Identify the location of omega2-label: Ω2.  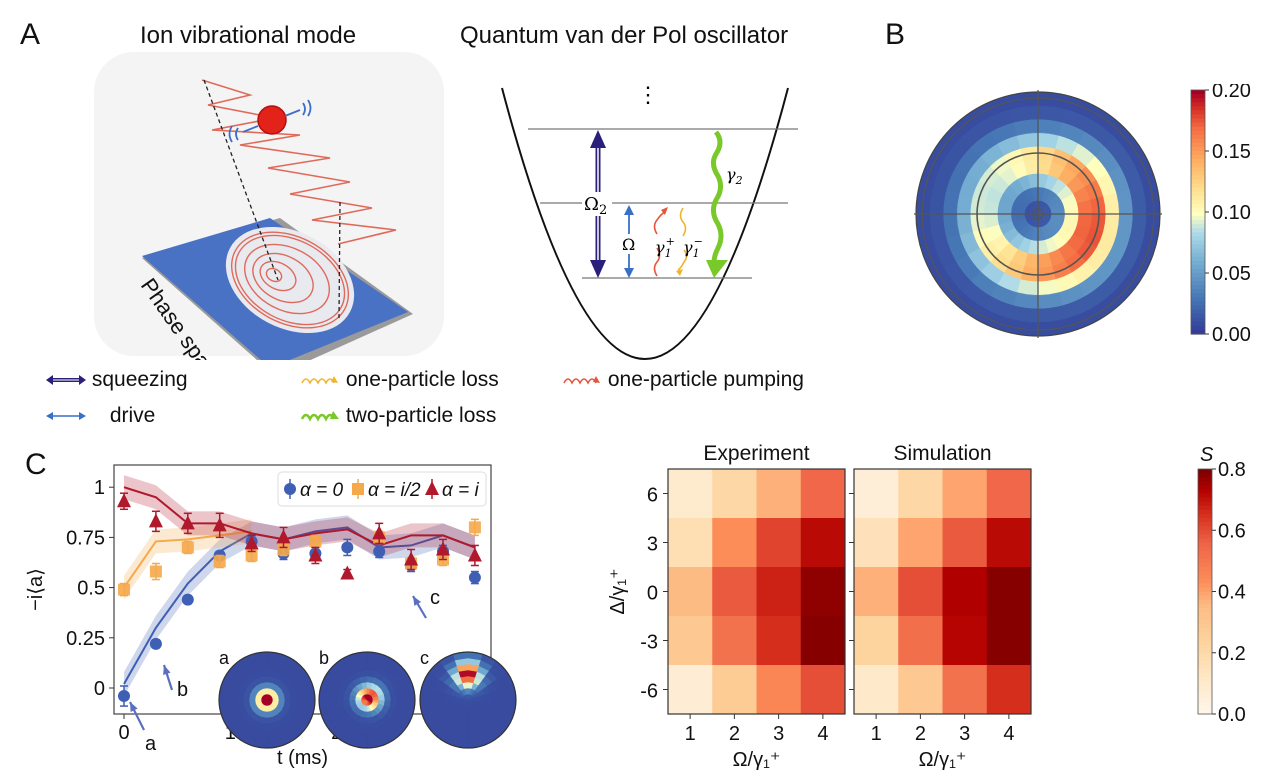
(595, 206).